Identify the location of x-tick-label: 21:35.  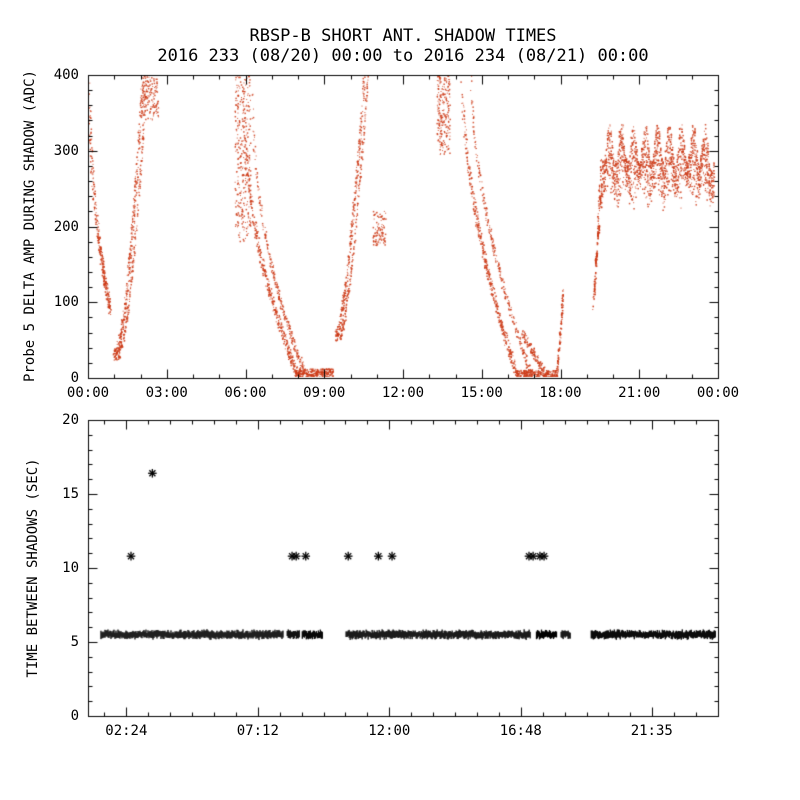
(651, 731).